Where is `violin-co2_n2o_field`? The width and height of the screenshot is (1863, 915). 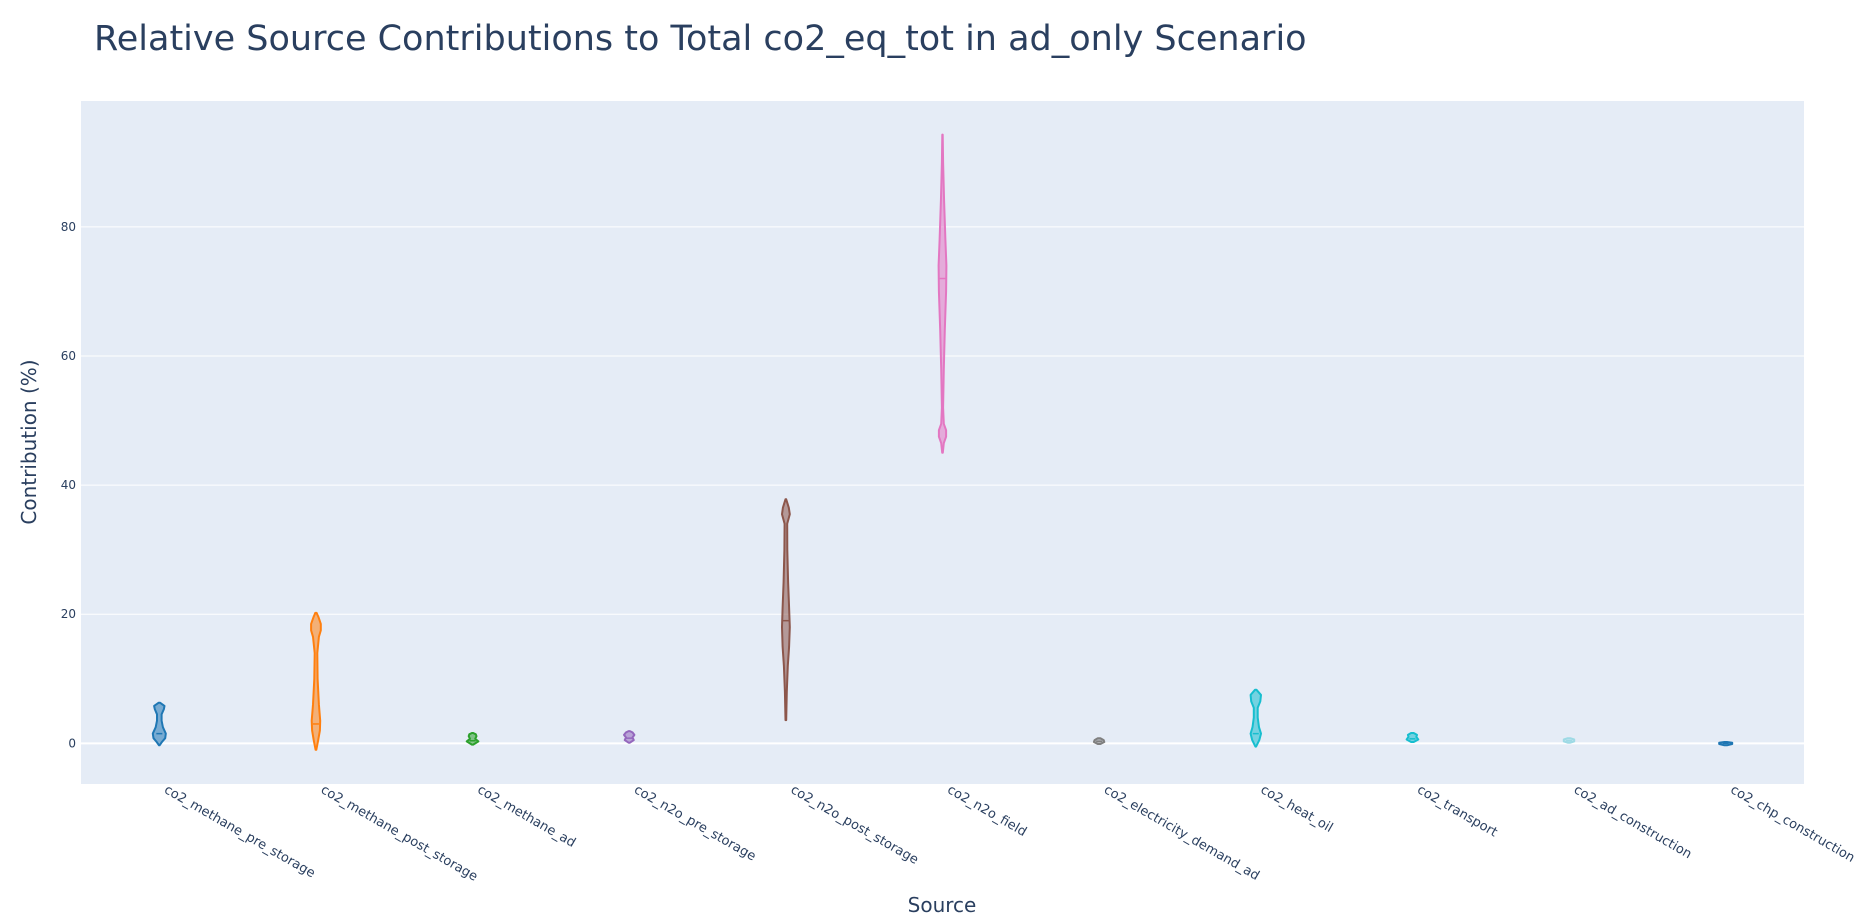
violin-co2_n2o_field is located at coordinates (942, 293).